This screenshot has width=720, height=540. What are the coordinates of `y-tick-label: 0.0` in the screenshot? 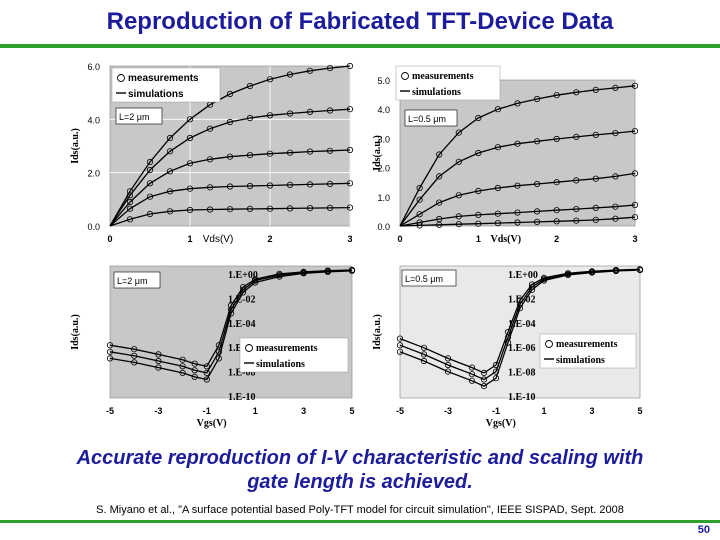 It's located at (93, 227).